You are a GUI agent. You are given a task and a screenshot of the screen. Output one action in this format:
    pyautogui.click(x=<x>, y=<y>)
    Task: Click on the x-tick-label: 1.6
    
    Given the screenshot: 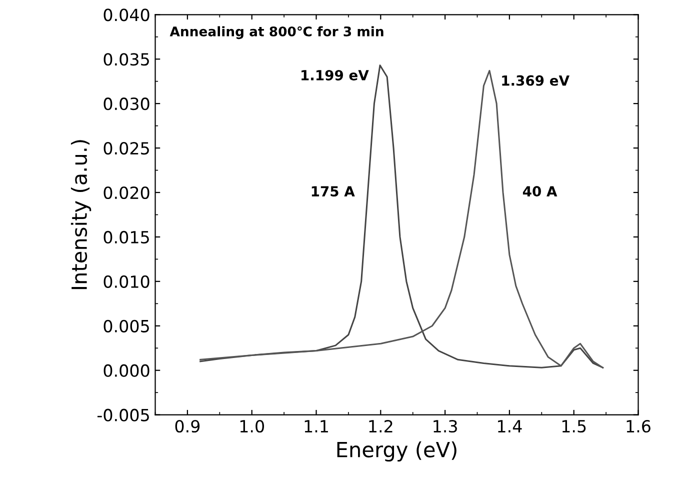 What is the action you would take?
    pyautogui.click(x=638, y=426)
    